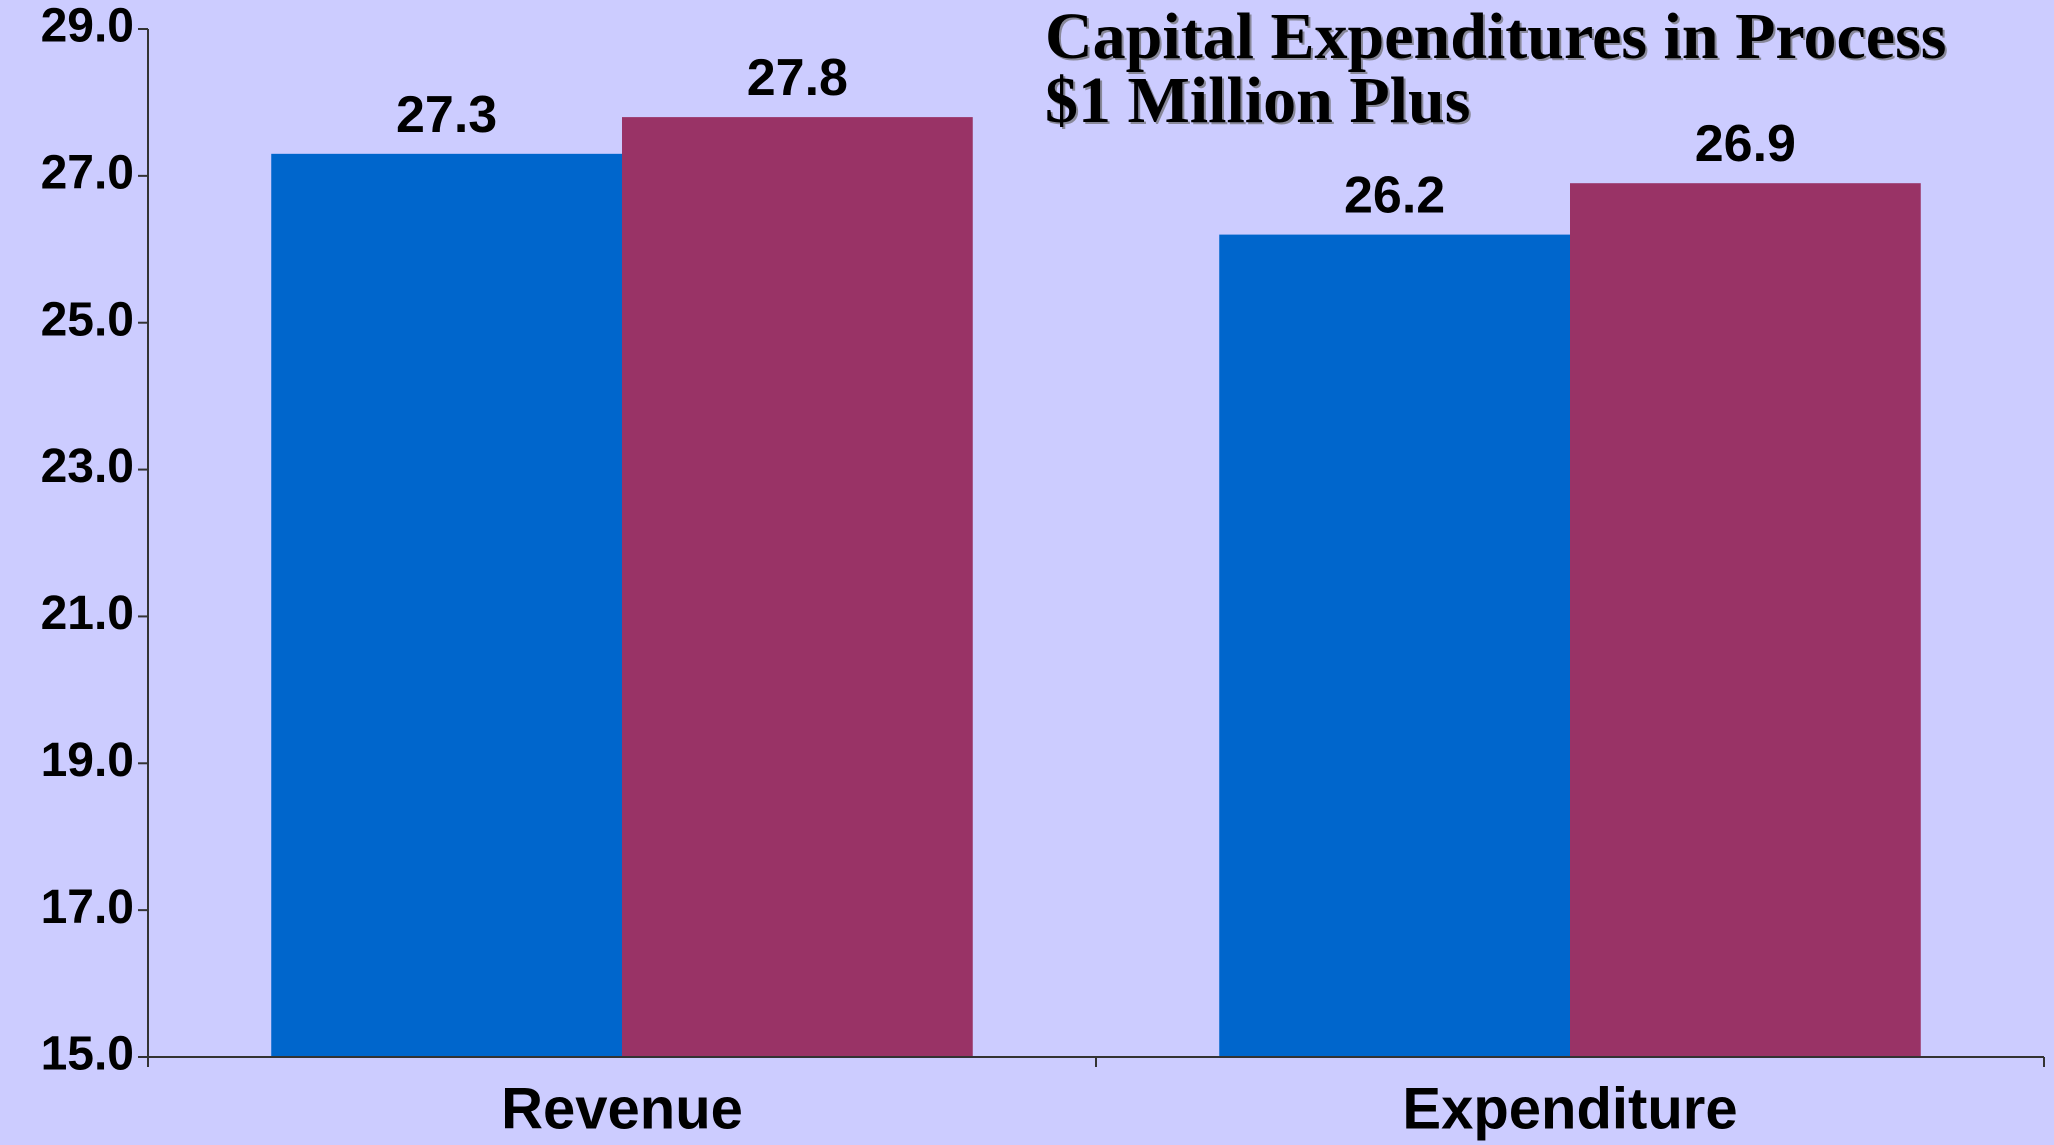 Image resolution: width=2054 pixels, height=1145 pixels. I want to click on y-tick-label: 23.0, so click(87, 466).